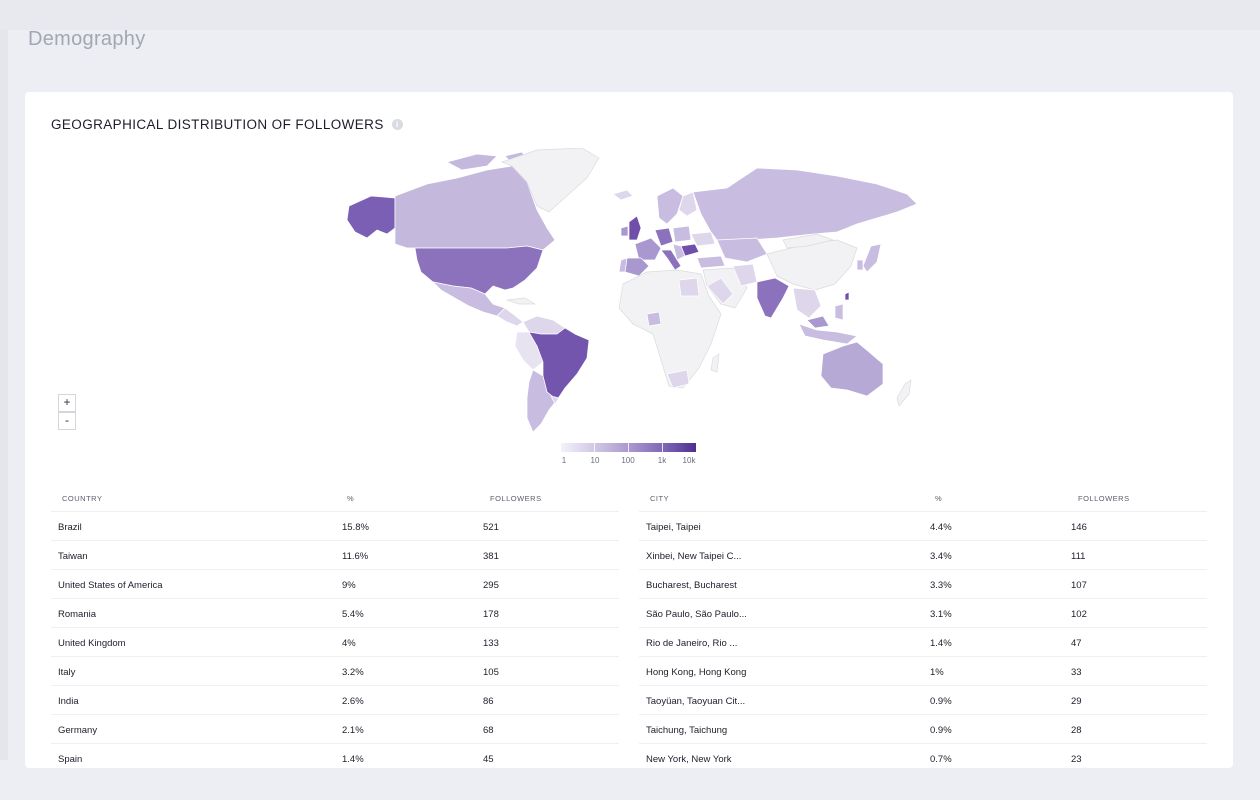  Describe the element at coordinates (715, 363) in the screenshot. I see `map-country-madagascar` at that location.